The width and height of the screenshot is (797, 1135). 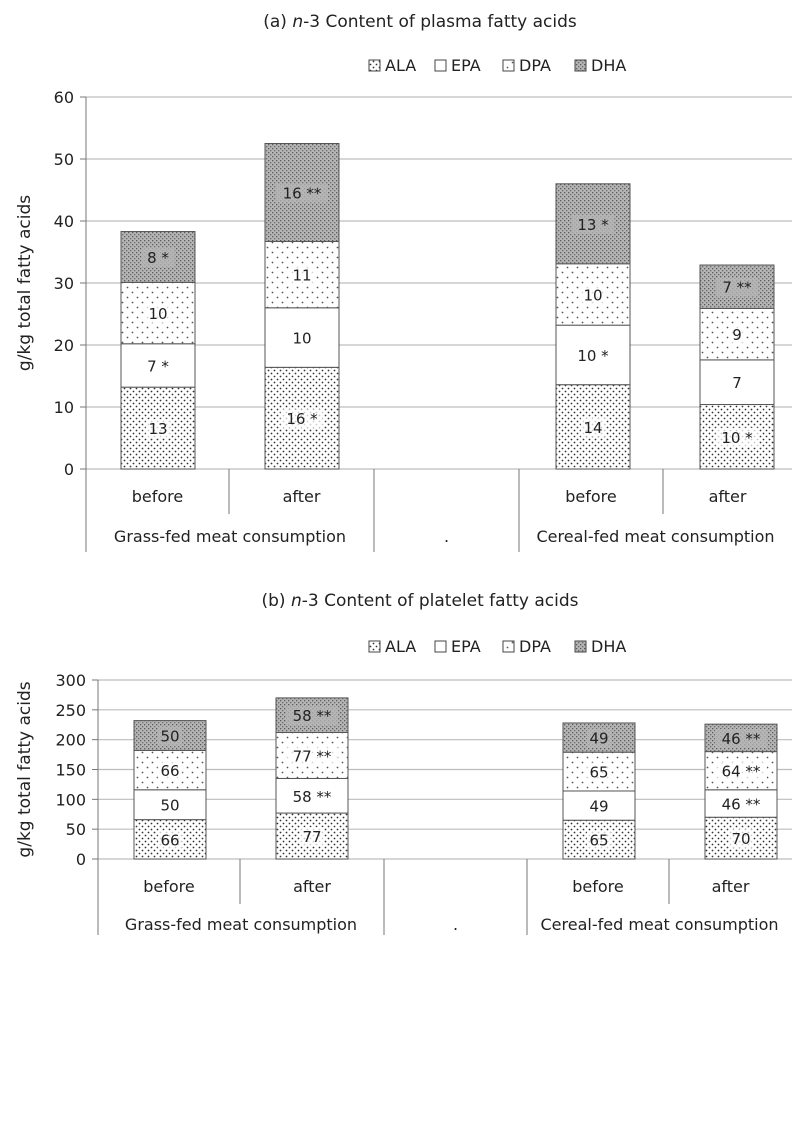 I want to click on data-label: 14, so click(x=592, y=428).